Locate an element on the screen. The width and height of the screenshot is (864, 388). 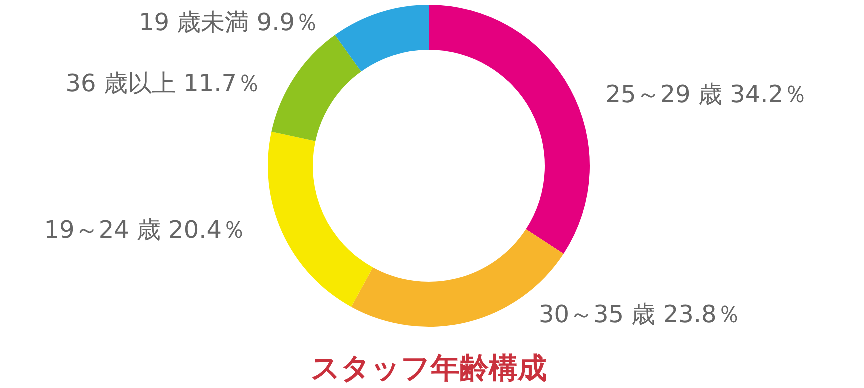
slice-label: 30～35 歳 23.8％ is located at coordinates (640, 314).